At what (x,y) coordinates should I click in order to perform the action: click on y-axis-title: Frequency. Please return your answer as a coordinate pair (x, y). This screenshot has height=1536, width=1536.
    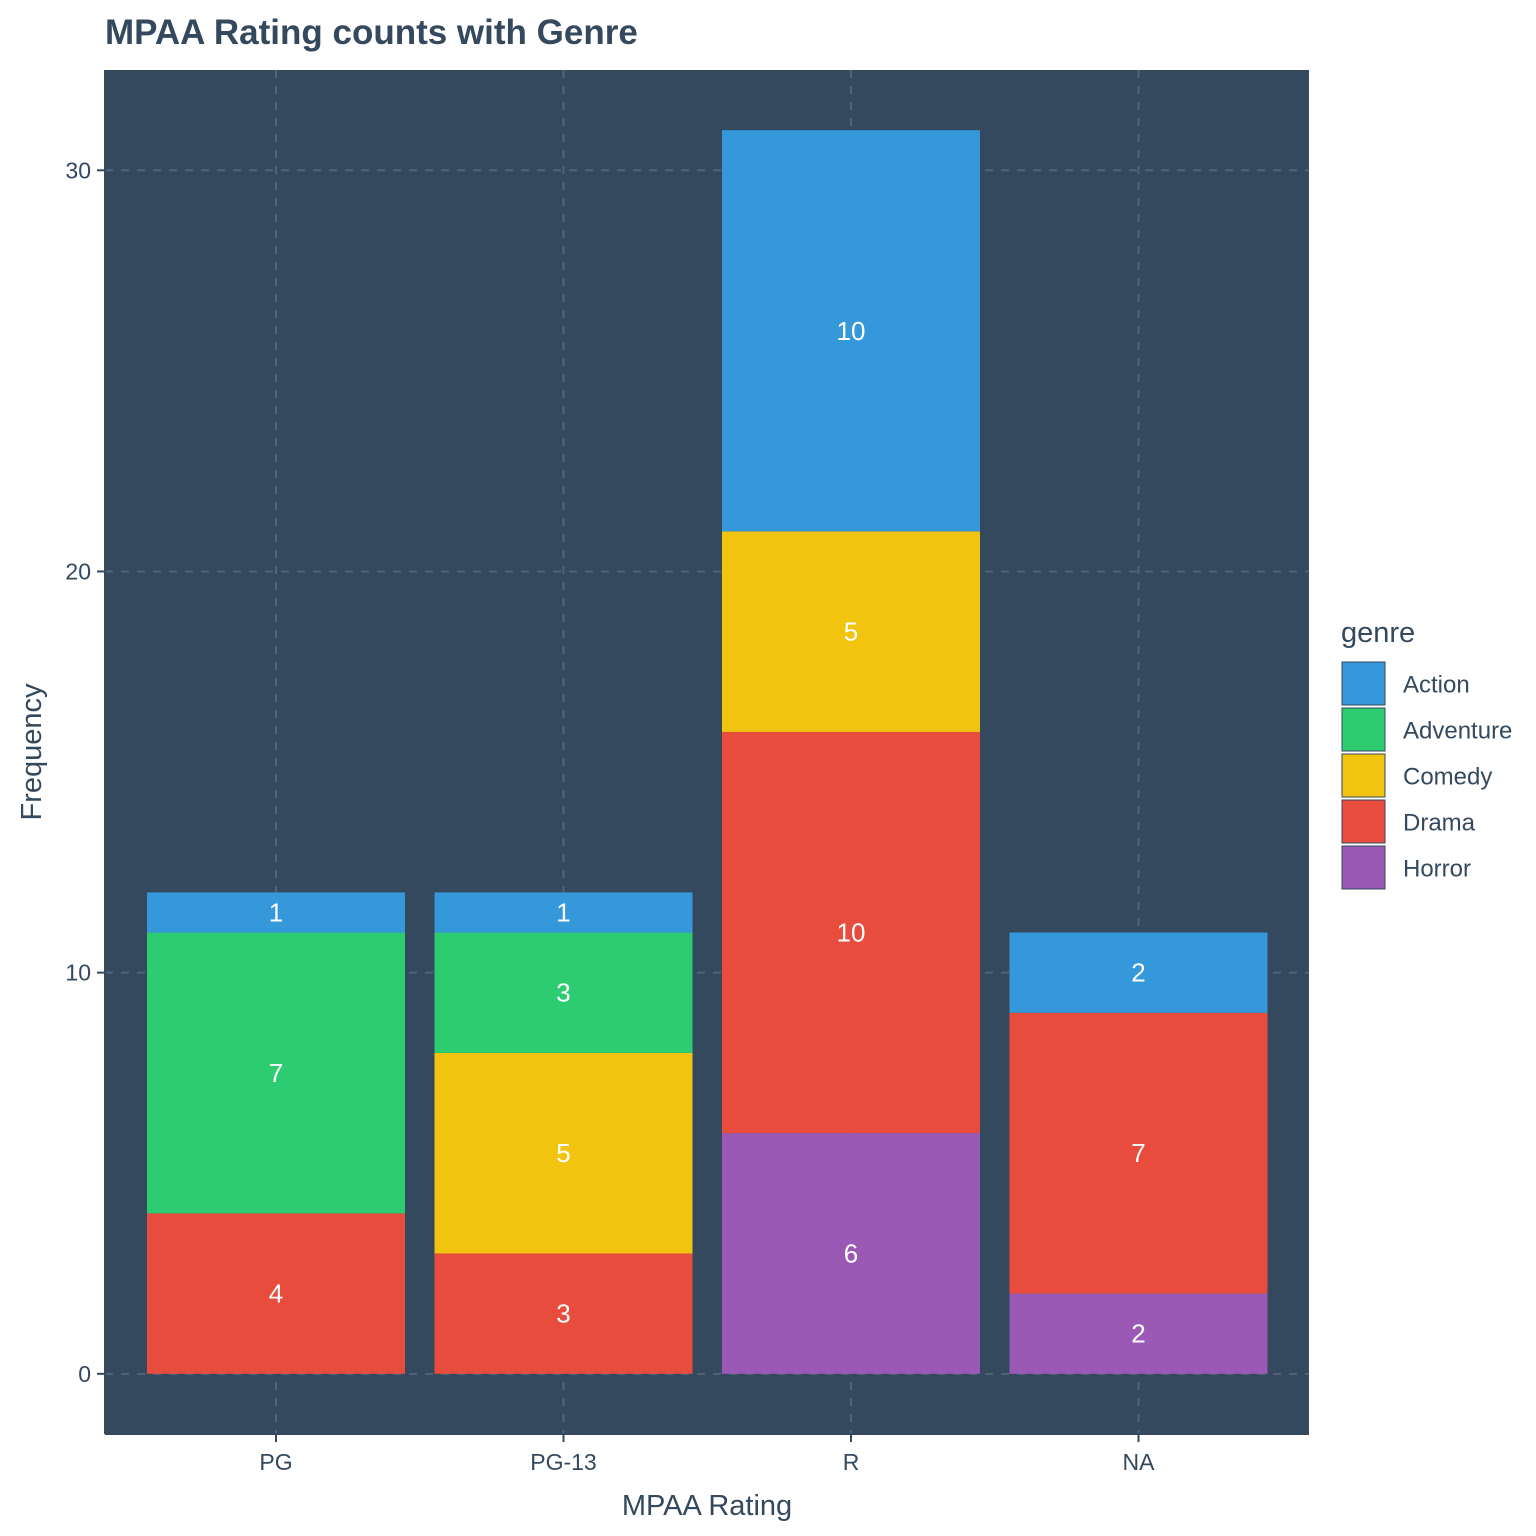
    Looking at the image, I should click on (32, 752).